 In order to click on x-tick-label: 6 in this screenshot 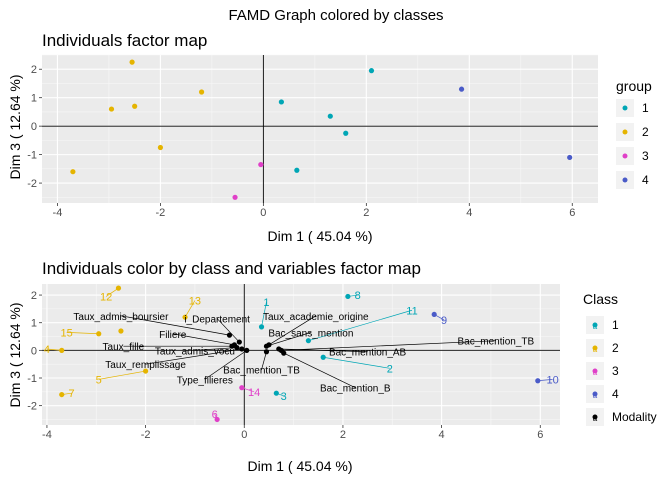, I will do `click(572, 213)`.